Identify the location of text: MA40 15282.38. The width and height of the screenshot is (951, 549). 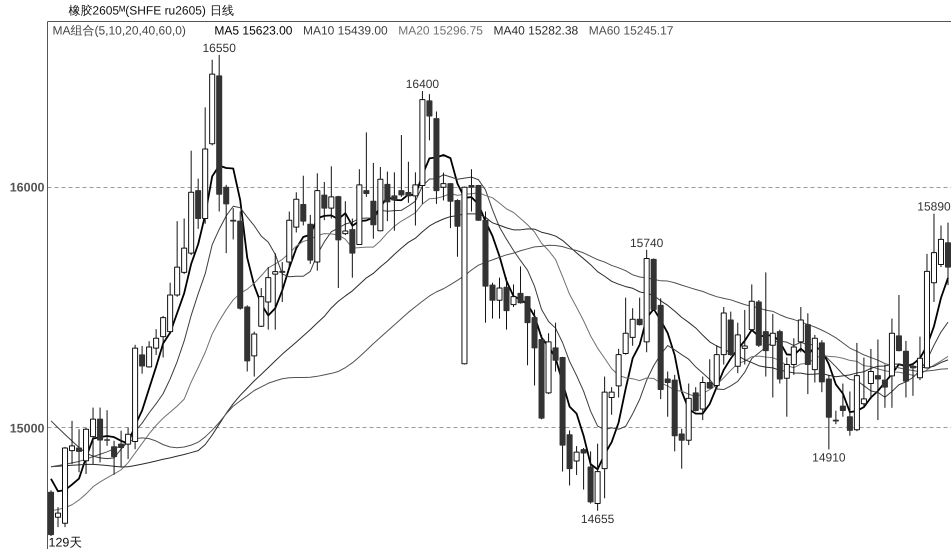
(536, 31).